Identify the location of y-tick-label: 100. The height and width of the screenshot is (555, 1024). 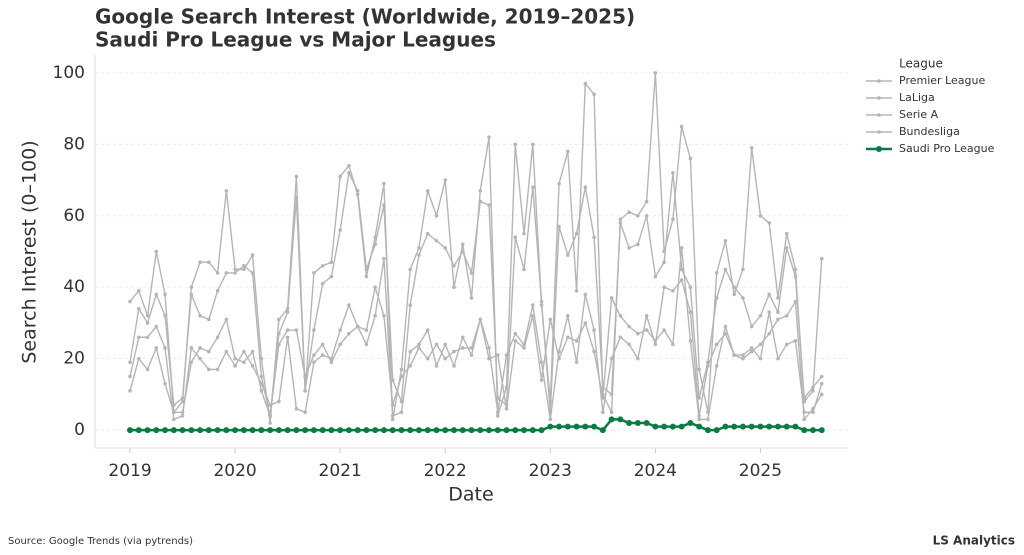
(69, 73).